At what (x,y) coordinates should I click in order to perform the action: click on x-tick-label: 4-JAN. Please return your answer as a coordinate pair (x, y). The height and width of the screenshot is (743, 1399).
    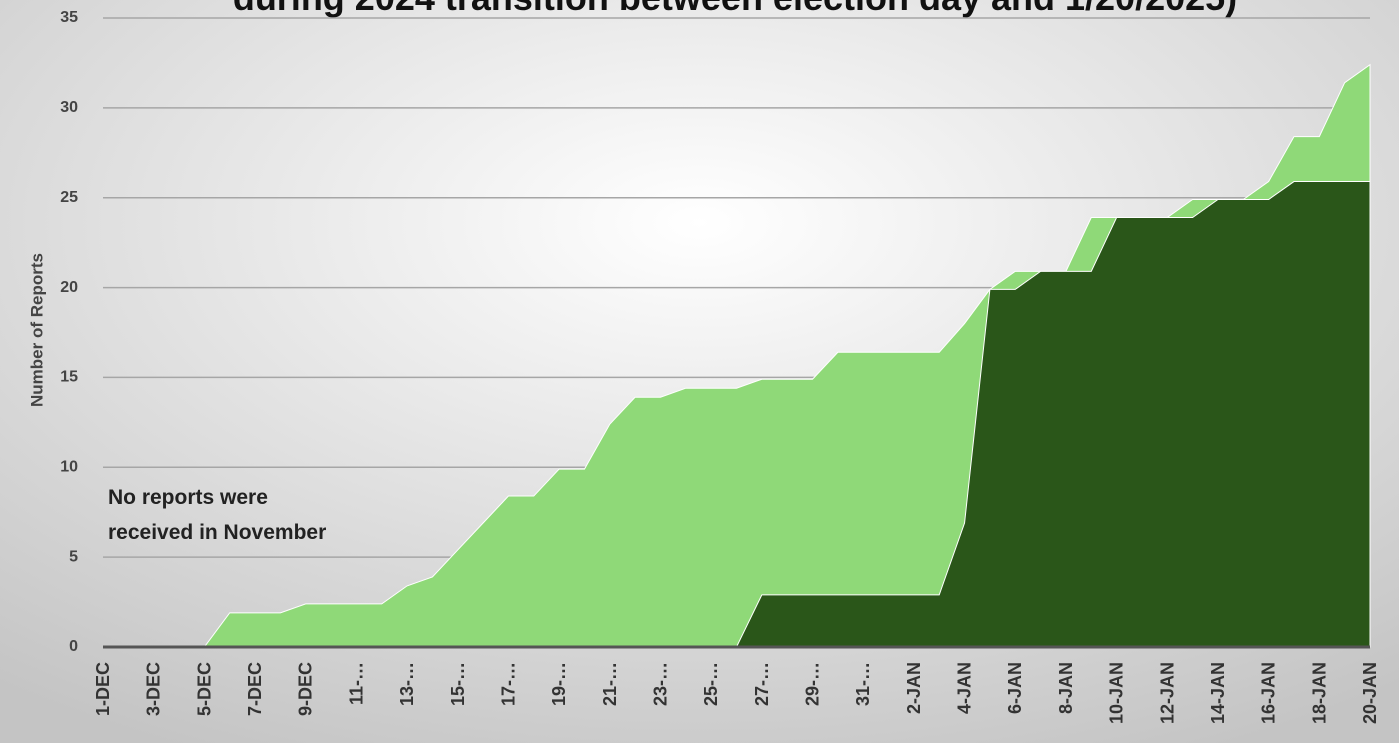
    Looking at the image, I should click on (965, 688).